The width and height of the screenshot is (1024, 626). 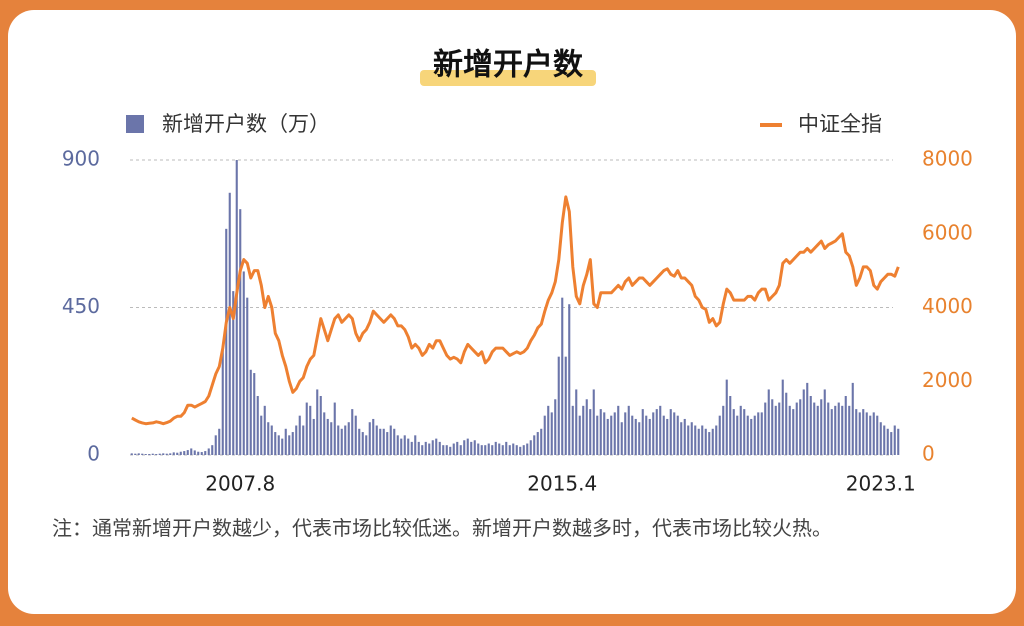 What do you see at coordinates (93, 454) in the screenshot?
I see `y-tick-label: 0` at bounding box center [93, 454].